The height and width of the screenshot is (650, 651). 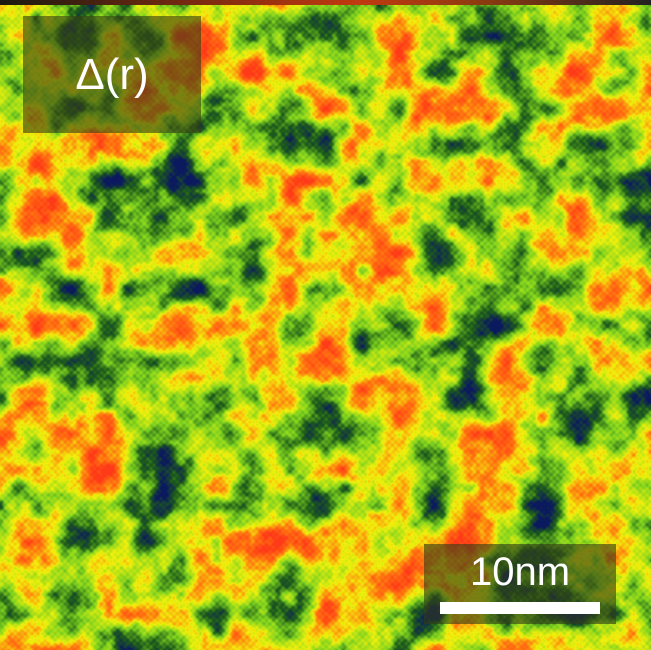 I want to click on scale-bar-label: 10nm, so click(x=520, y=572).